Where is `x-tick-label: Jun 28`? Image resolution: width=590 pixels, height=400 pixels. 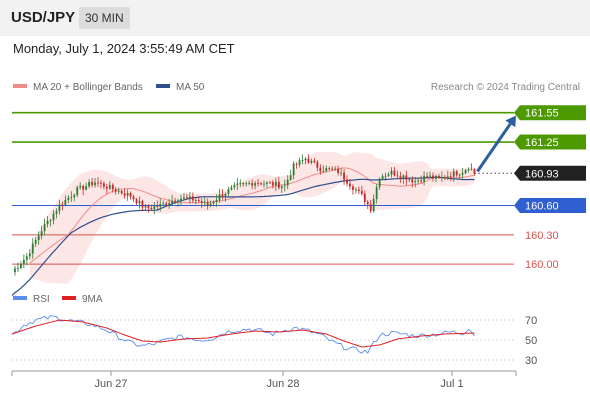 x-tick-label: Jun 28 is located at coordinates (282, 384).